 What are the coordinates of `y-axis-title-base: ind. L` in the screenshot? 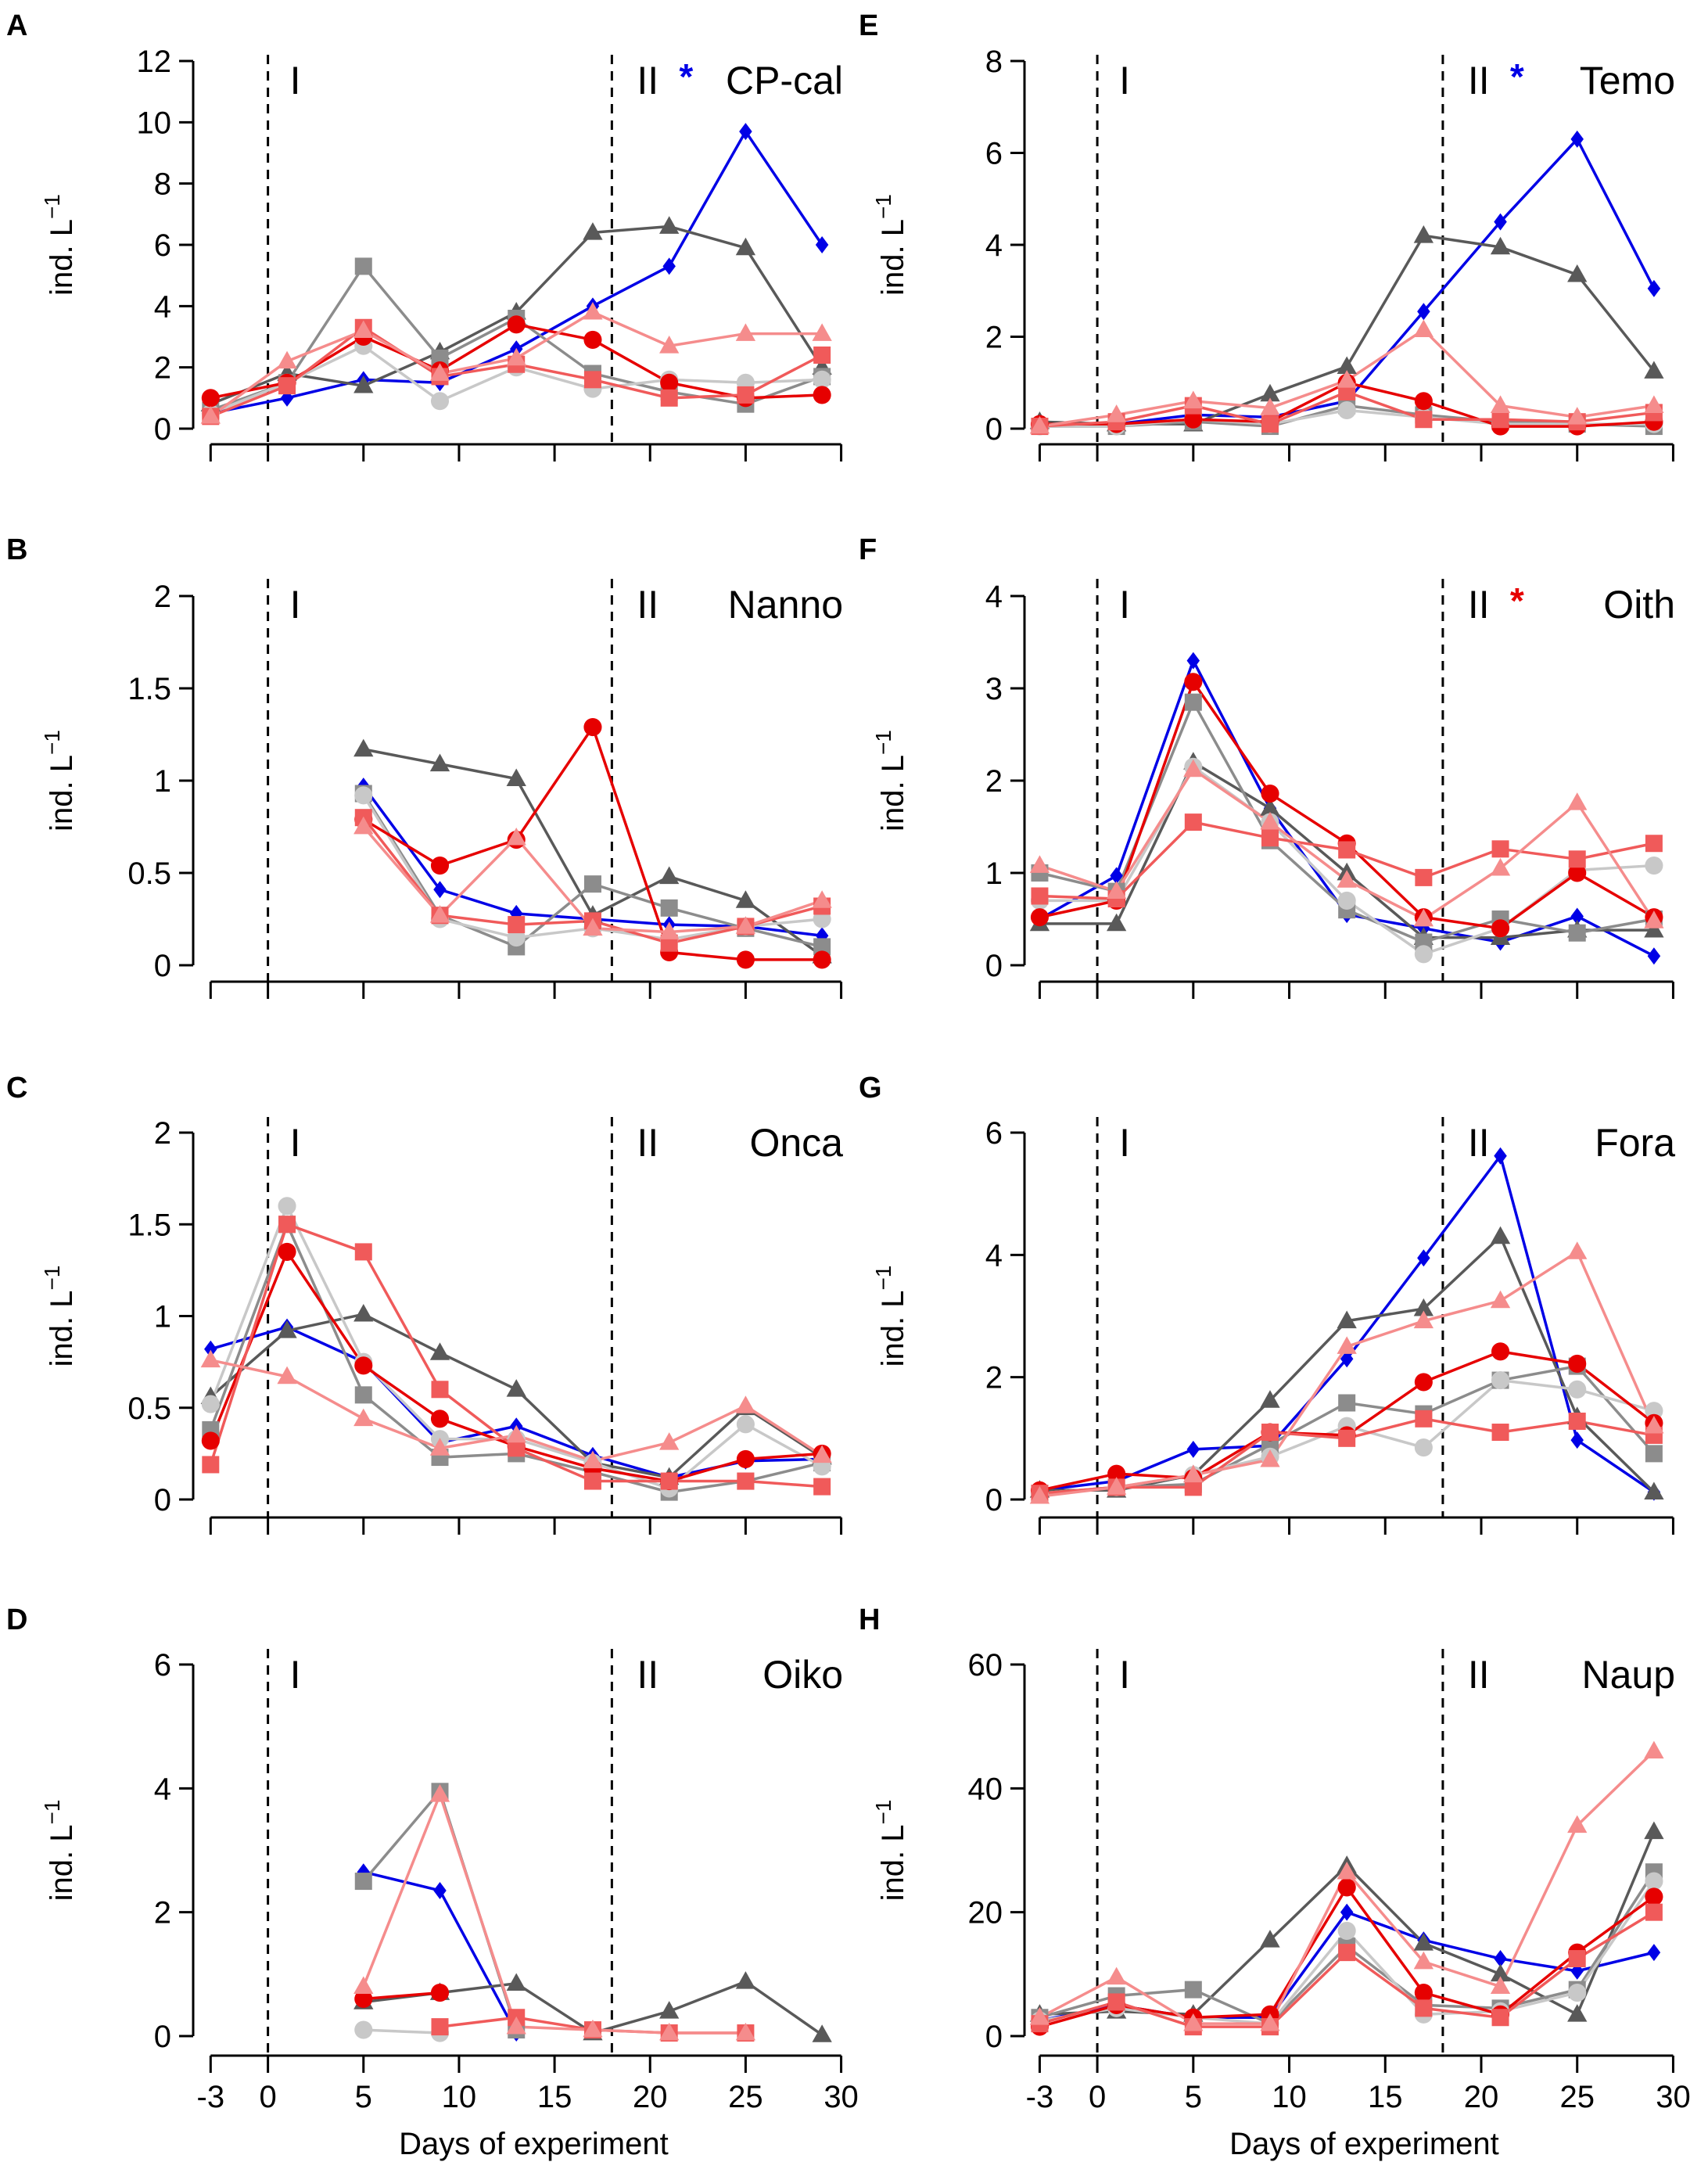 It's located at (62, 1863).